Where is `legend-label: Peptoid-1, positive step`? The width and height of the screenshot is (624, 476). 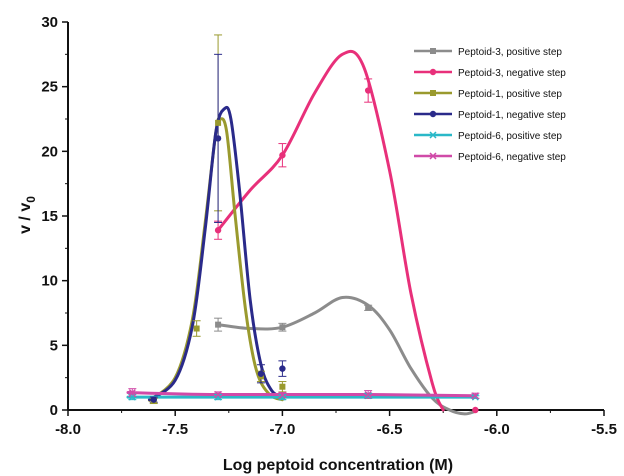 legend-label: Peptoid-1, positive step is located at coordinates (510, 94).